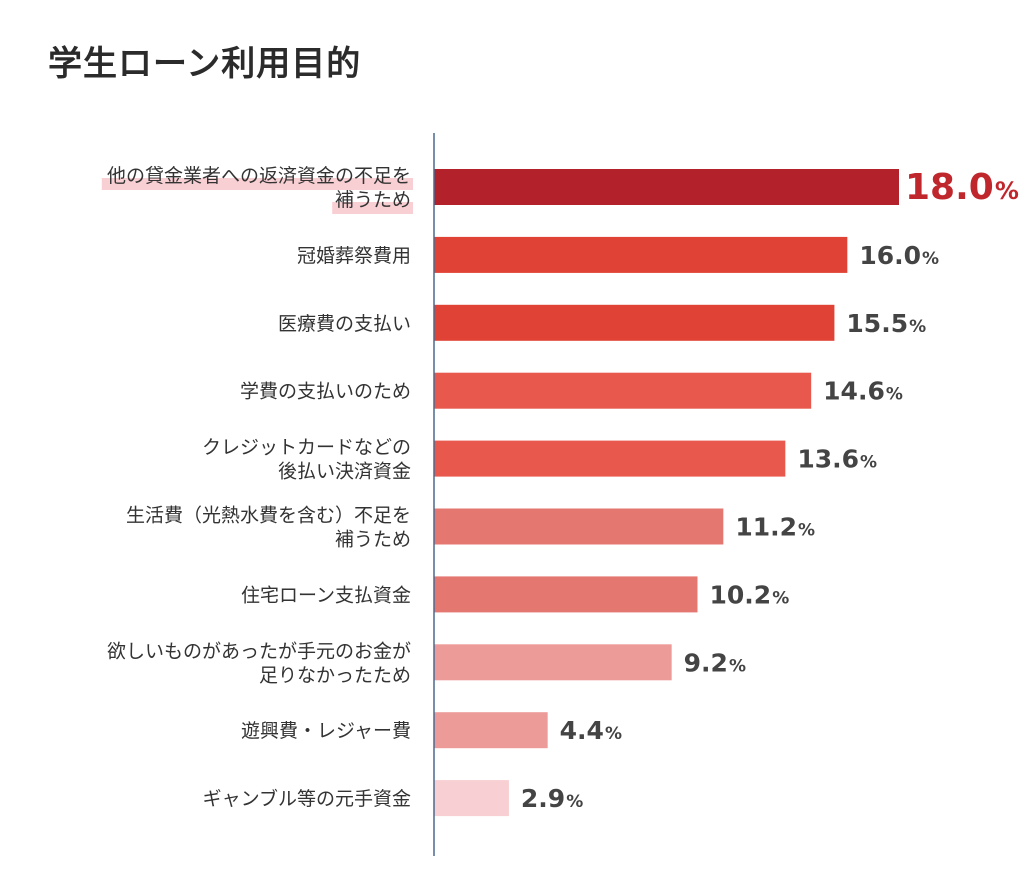 This screenshot has height=896, width=1024. I want to click on category-label: ギャンブル等の元手資金, so click(307, 798).